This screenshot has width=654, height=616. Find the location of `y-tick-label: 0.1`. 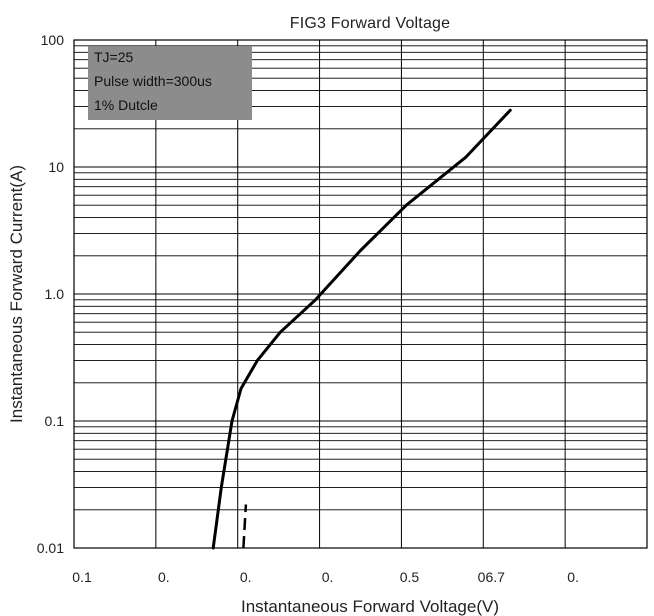

y-tick-label: 0.1 is located at coordinates (55, 421).